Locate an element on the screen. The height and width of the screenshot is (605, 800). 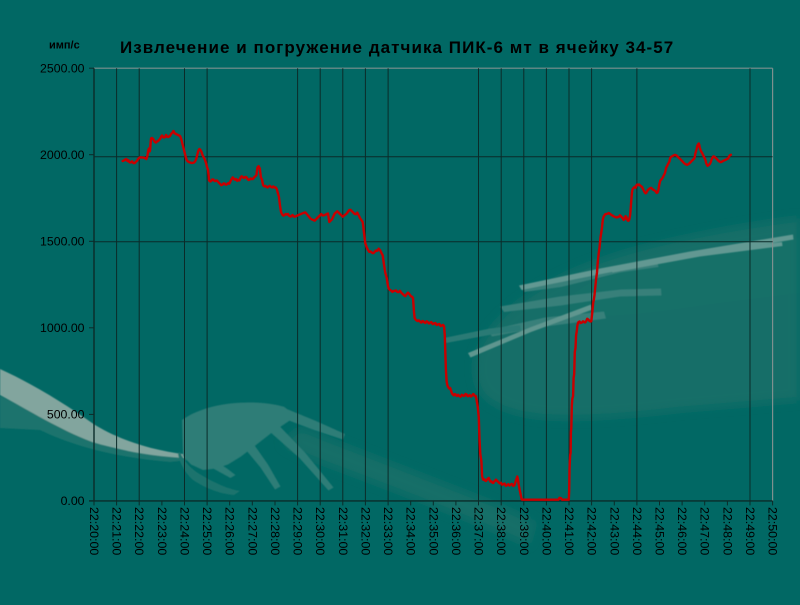
svg-text: 2500.00 is located at coordinates (62, 69).